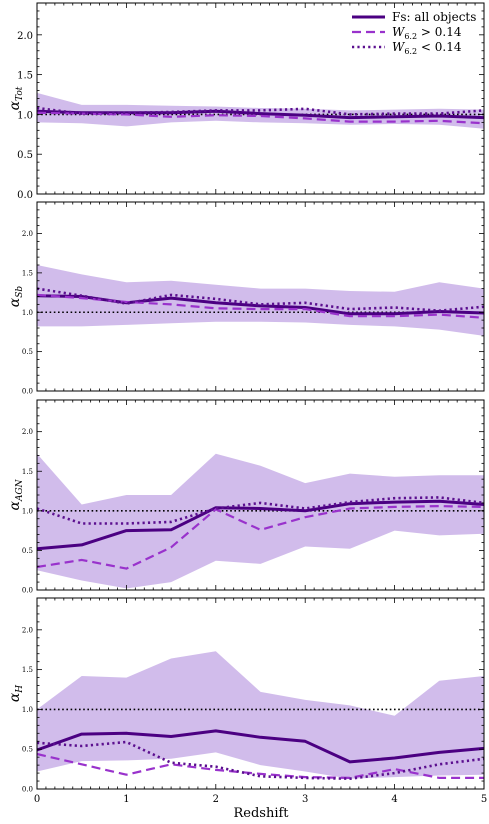  I want to click on x-tick-label: 1, so click(126, 799).